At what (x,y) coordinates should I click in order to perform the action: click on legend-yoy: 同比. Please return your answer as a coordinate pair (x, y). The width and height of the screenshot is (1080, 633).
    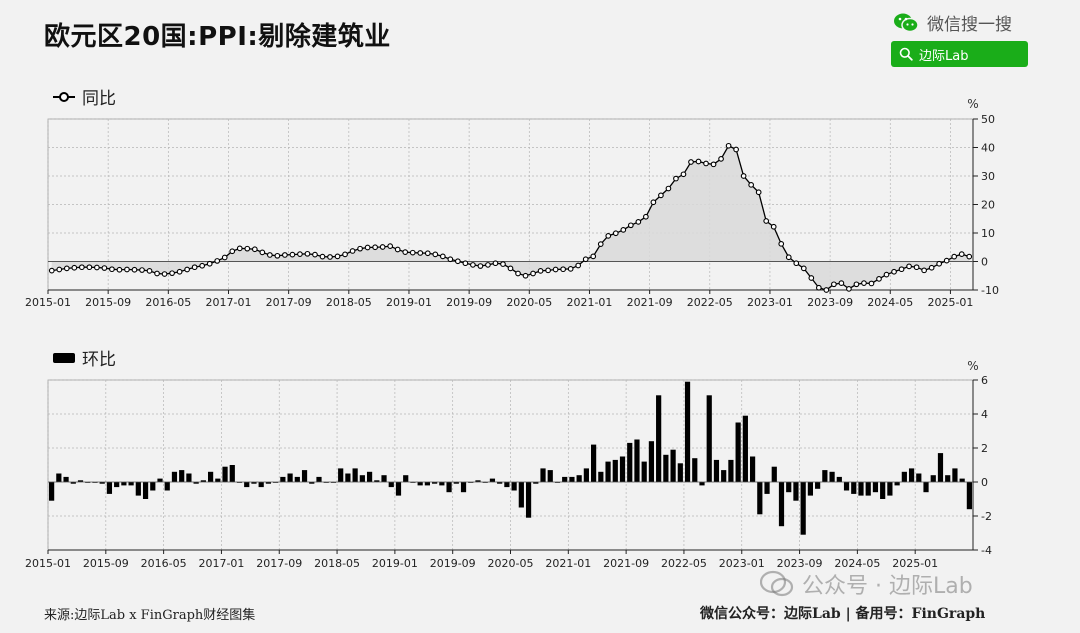
    Looking at the image, I should click on (84, 96).